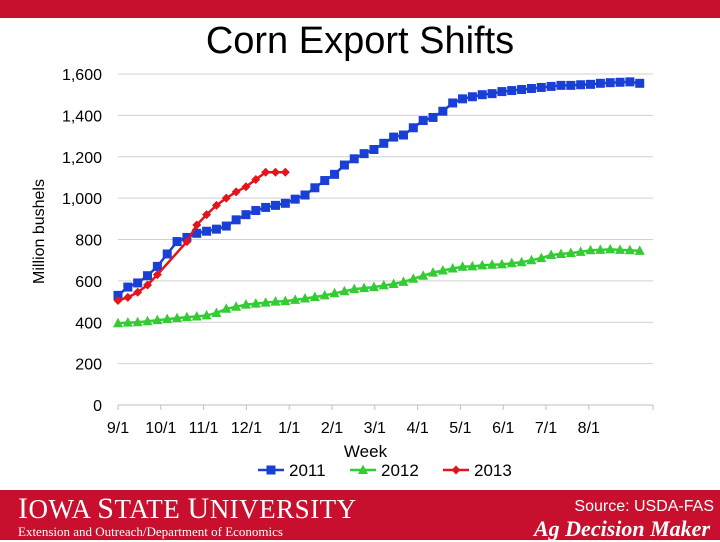 This screenshot has width=720, height=542. Describe the element at coordinates (375, 428) in the screenshot. I see `x-tick-label: 3/1` at that location.